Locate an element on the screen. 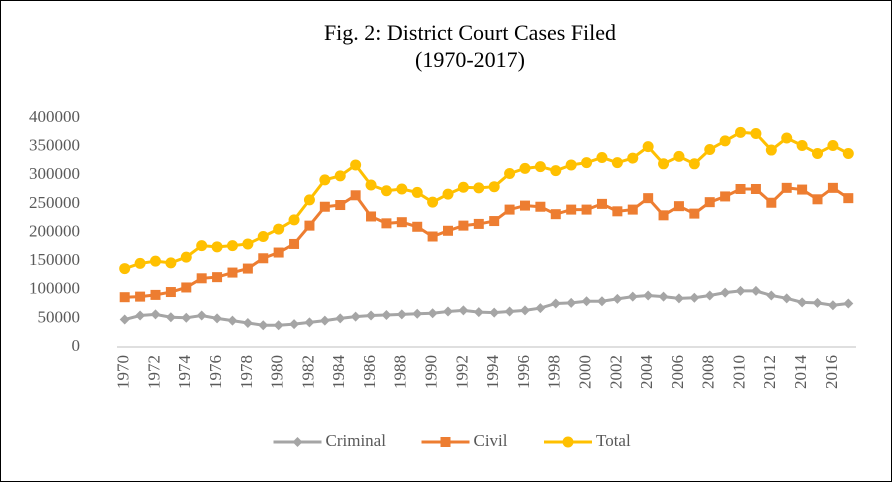 Image resolution: width=893 pixels, height=483 pixels. x-tick-label: 2012 is located at coordinates (769, 372).